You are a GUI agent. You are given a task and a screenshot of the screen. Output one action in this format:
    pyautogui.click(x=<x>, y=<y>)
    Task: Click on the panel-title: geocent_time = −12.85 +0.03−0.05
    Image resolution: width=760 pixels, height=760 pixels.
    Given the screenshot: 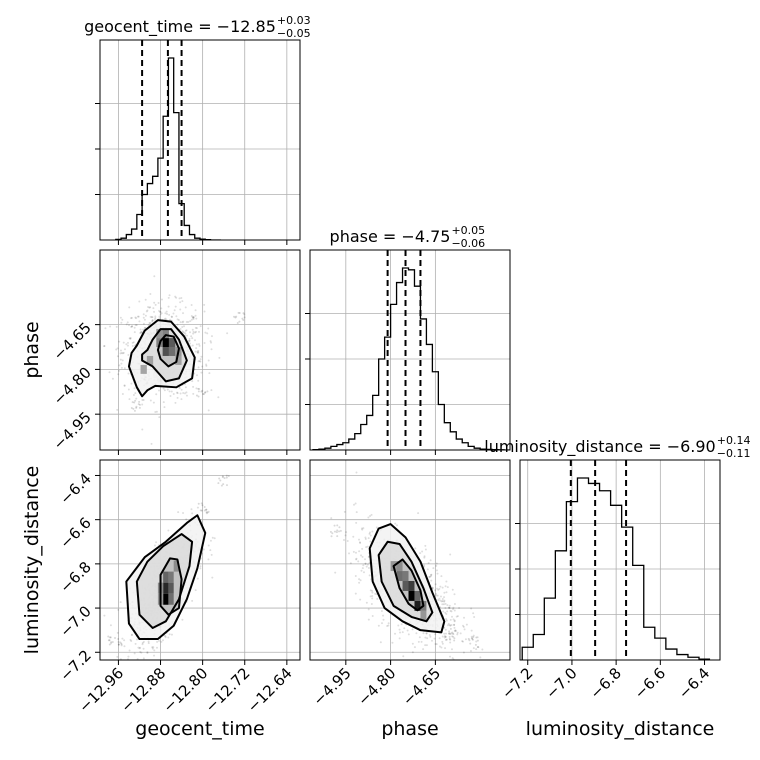 What is the action you would take?
    pyautogui.click(x=197, y=27)
    